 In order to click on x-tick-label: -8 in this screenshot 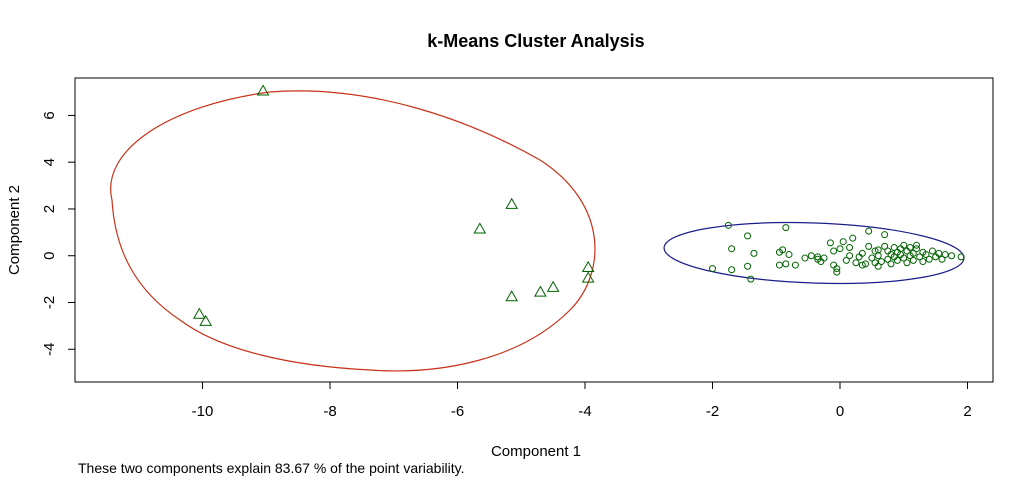, I will do `click(329, 411)`.